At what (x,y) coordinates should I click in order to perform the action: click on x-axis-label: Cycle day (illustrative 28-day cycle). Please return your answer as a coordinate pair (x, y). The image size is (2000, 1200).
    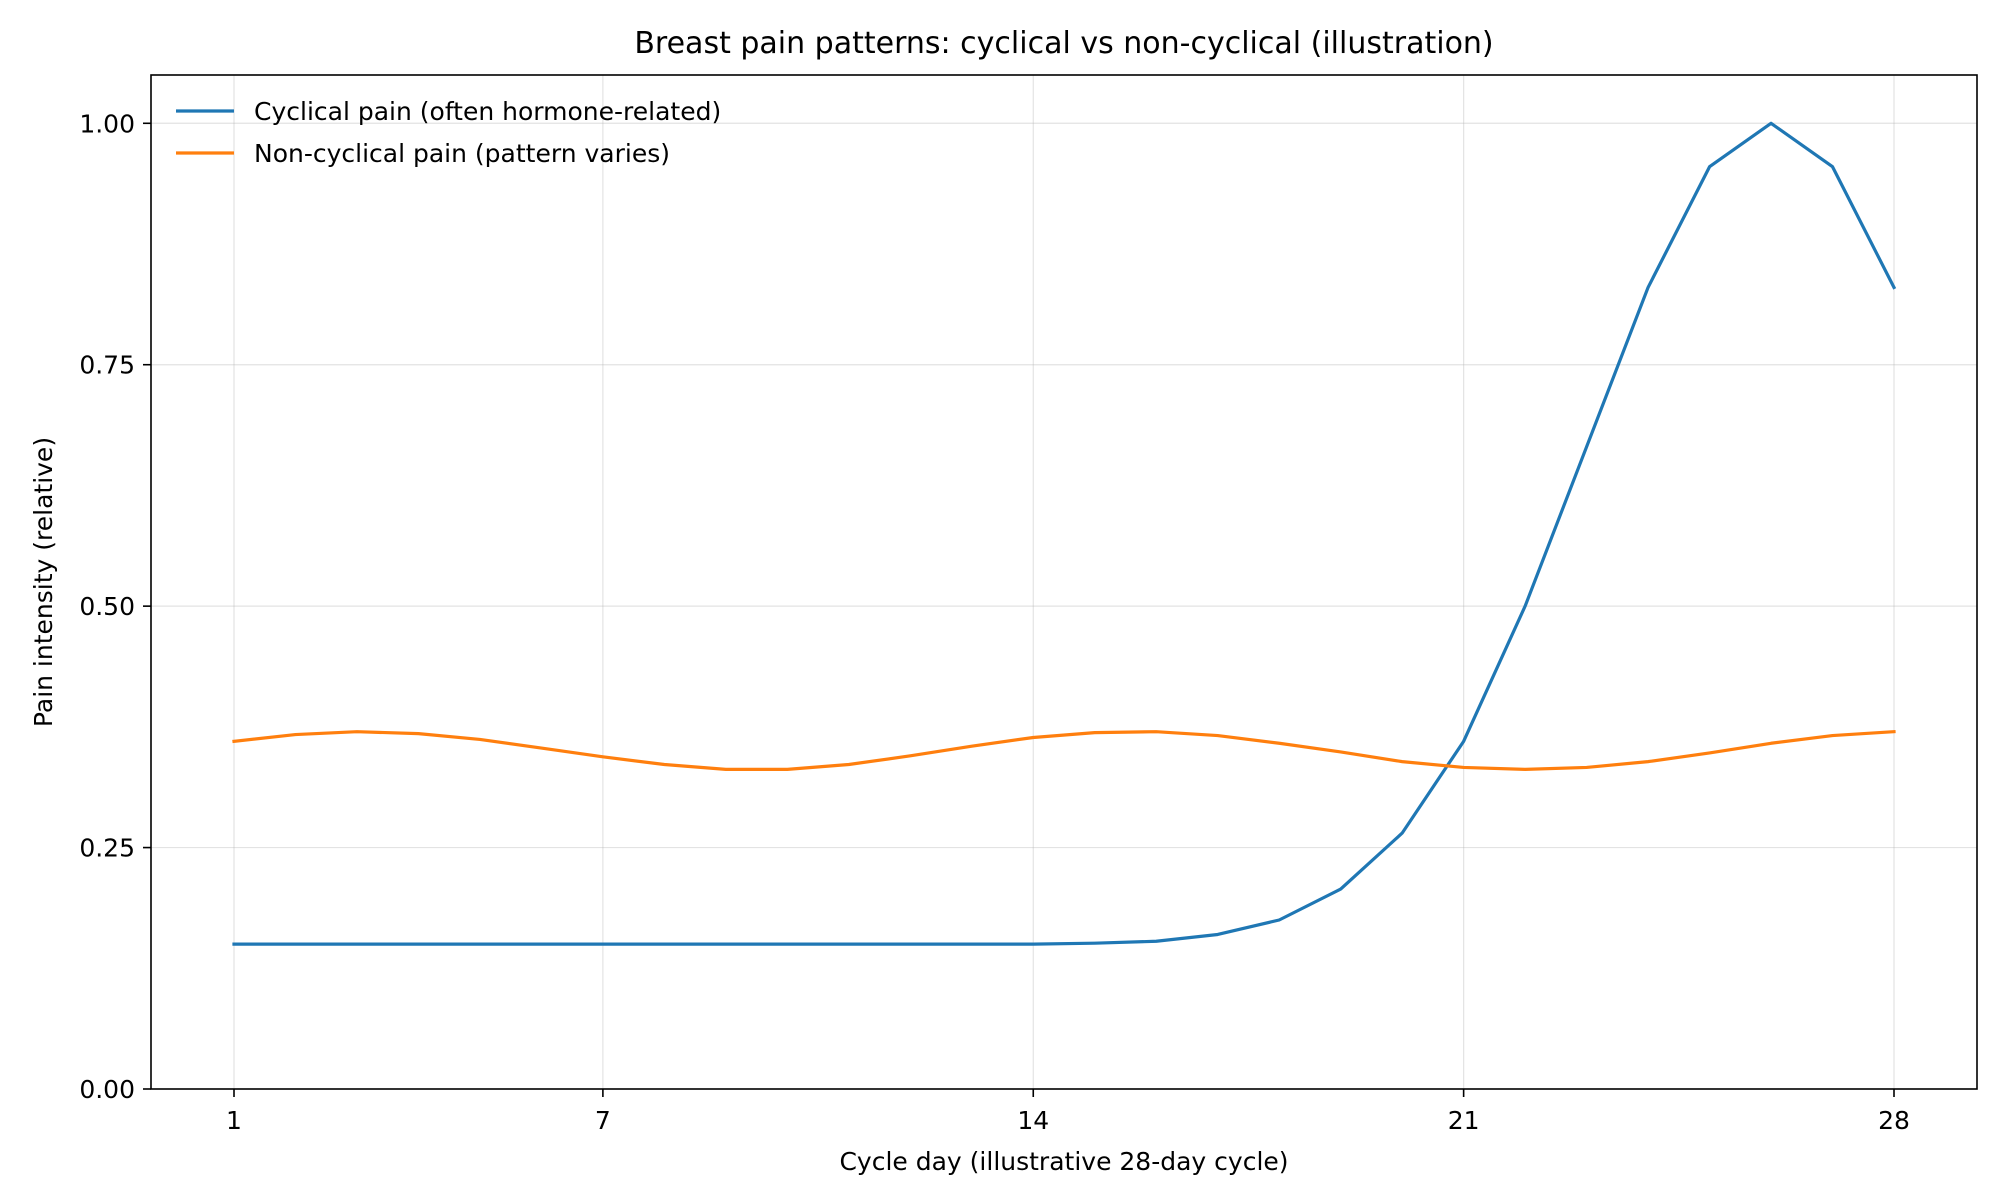
    Looking at the image, I should click on (1063, 1161).